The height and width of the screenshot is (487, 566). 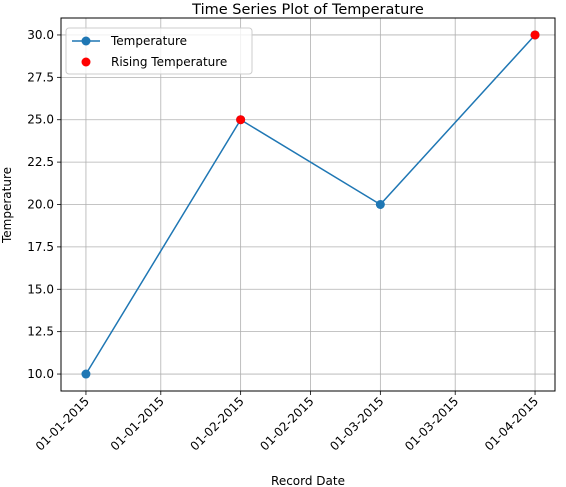 I want to click on y-axis-label: Temperature, so click(x=7, y=205).